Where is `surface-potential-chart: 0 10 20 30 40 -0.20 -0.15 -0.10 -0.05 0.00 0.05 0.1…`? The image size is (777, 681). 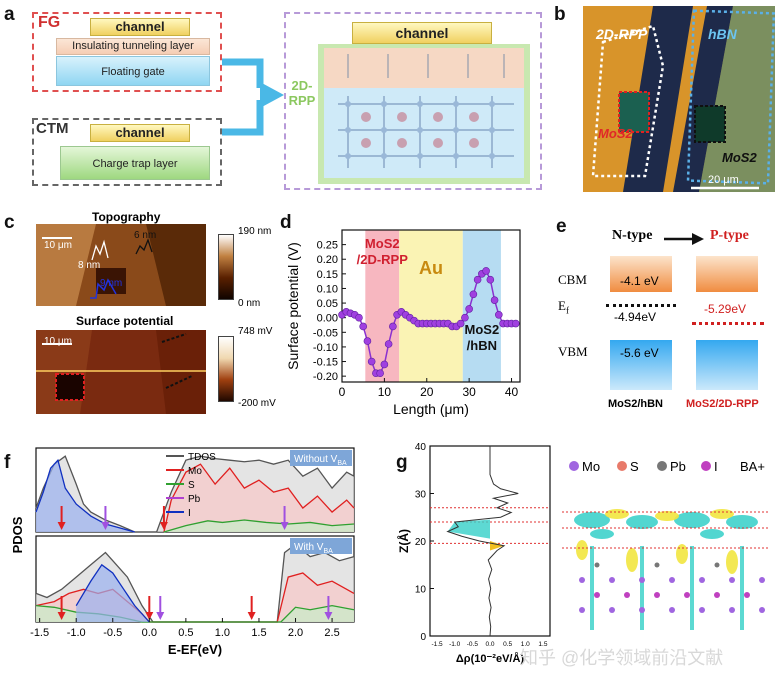 surface-potential-chart: 0 10 20 30 40 -0.20 -0.15 -0.10 -0.05 0.00 0.05 0.1… is located at coordinates (403, 323).